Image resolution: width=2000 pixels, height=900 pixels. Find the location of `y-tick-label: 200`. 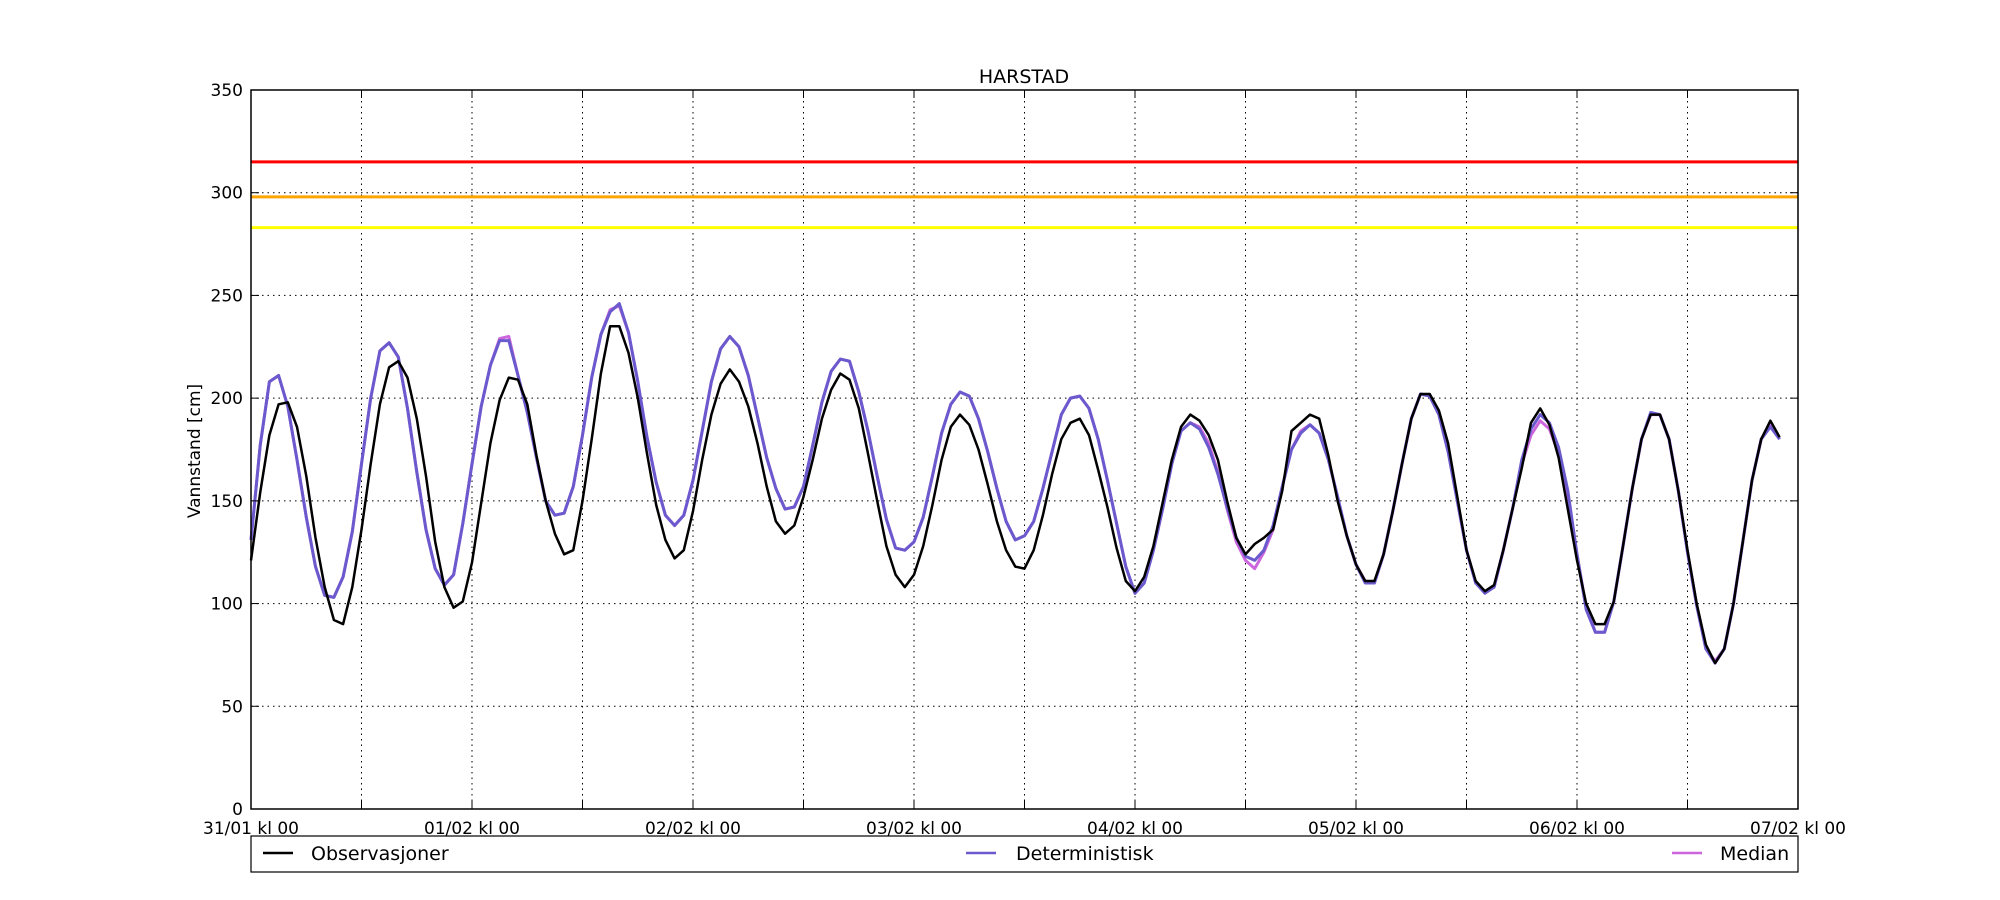

y-tick-label: 200 is located at coordinates (227, 399).